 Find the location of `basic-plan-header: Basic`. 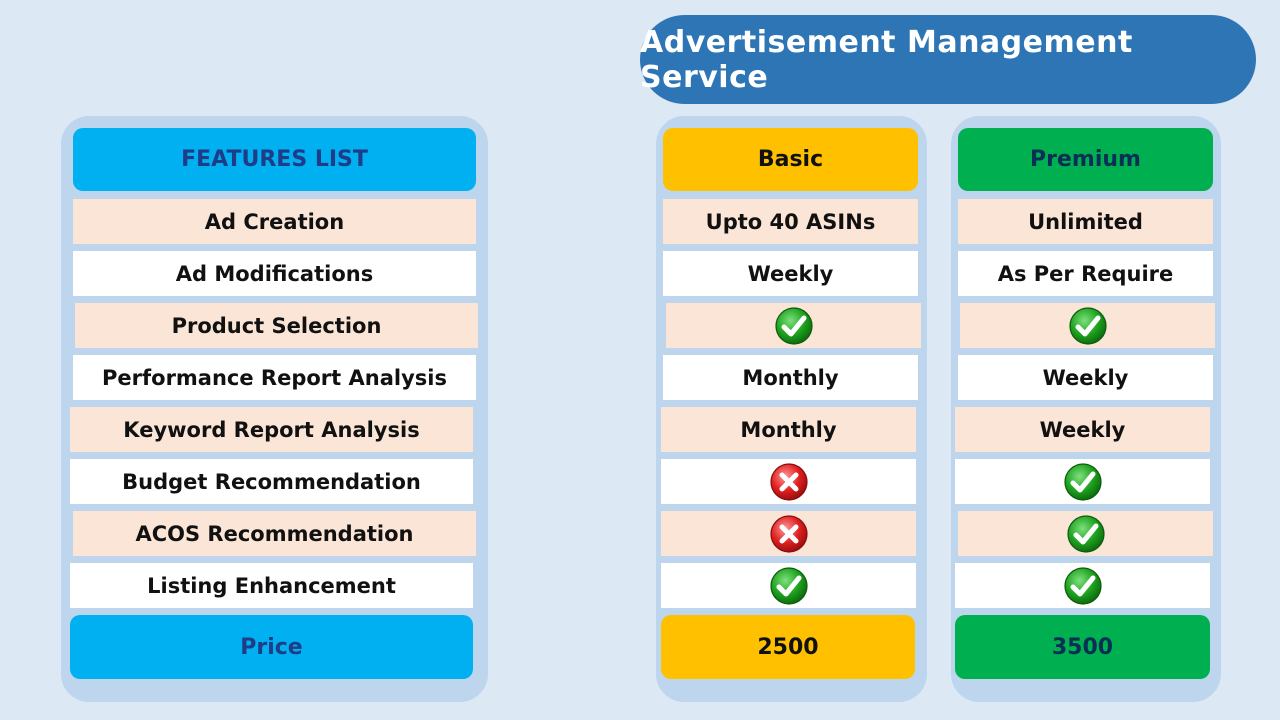

basic-plan-header: Basic is located at coordinates (790, 159).